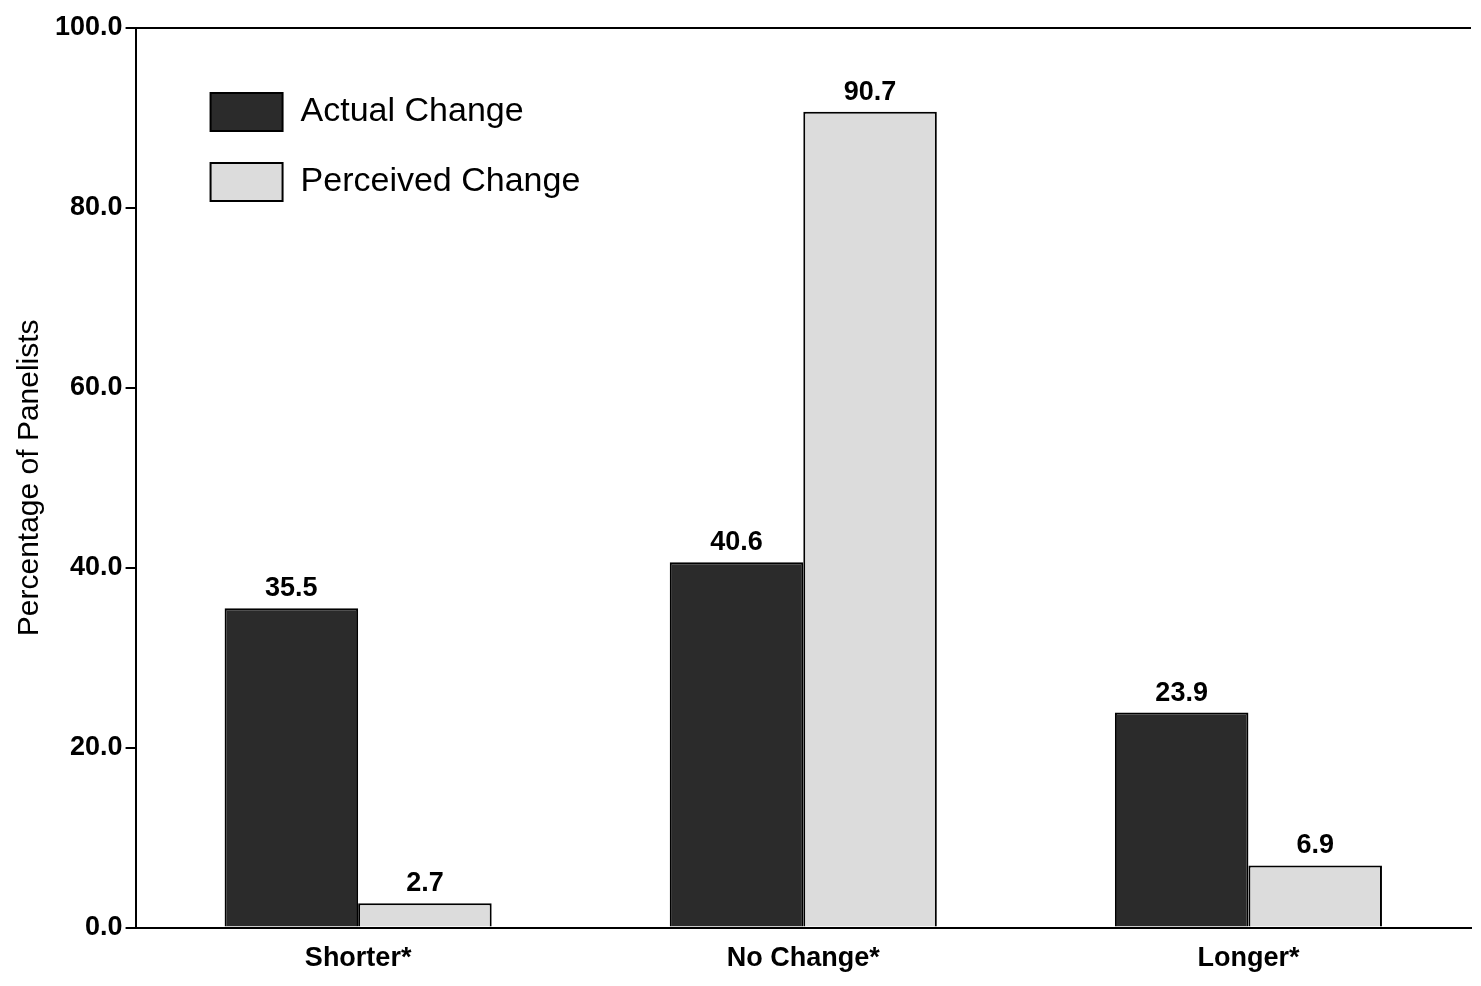 The image size is (1481, 986). I want to click on y-tick-label: 80.0, so click(96, 206).